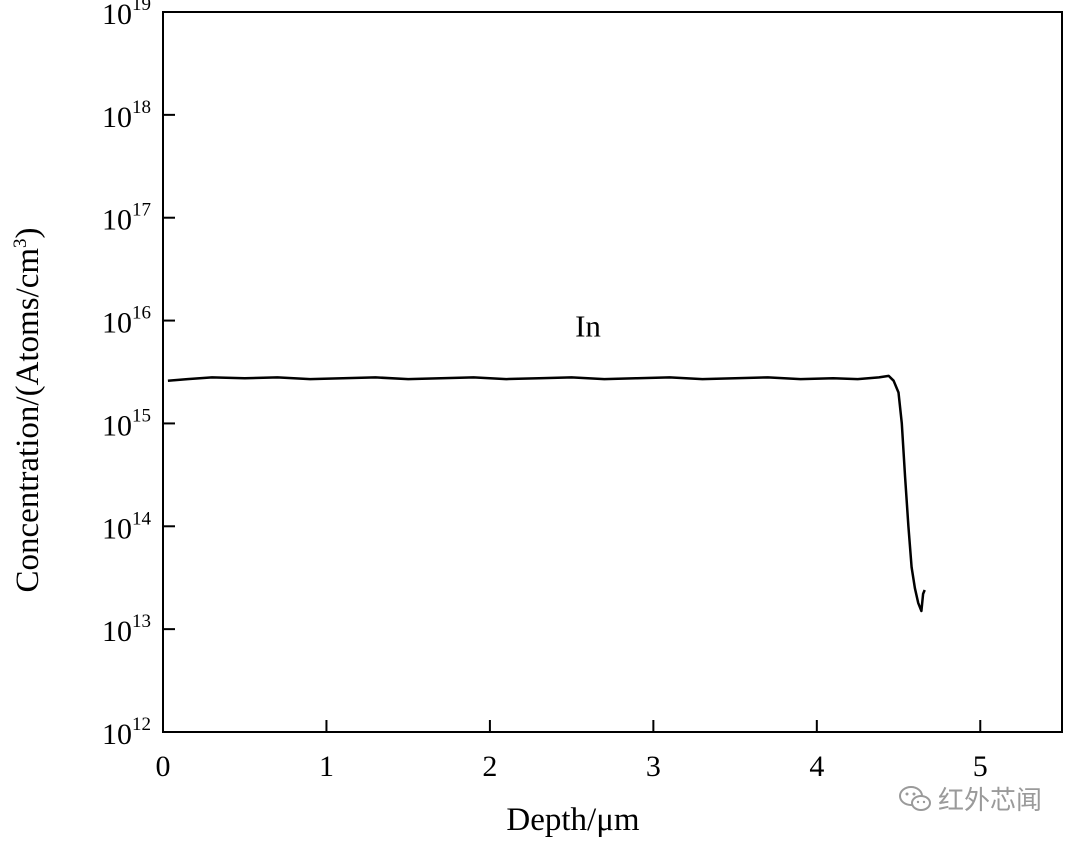  Describe the element at coordinates (126, 423) in the screenshot. I see `y-tick-label: 1015` at that location.